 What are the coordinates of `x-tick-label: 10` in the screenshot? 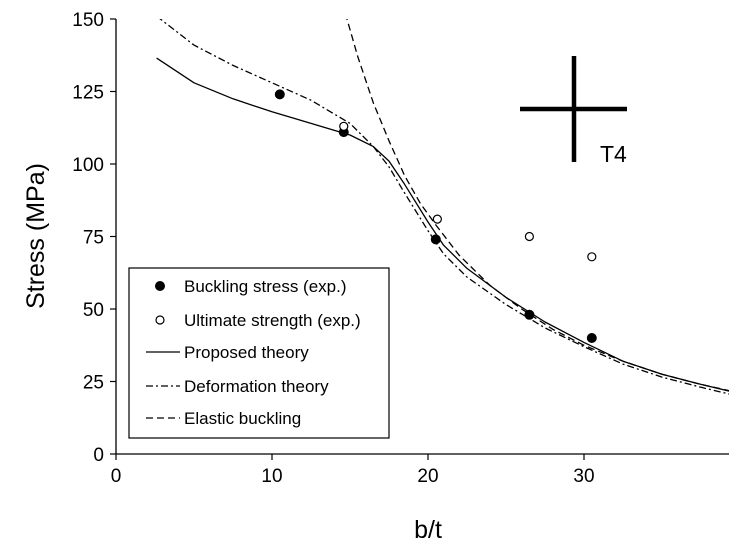 It's located at (271, 476).